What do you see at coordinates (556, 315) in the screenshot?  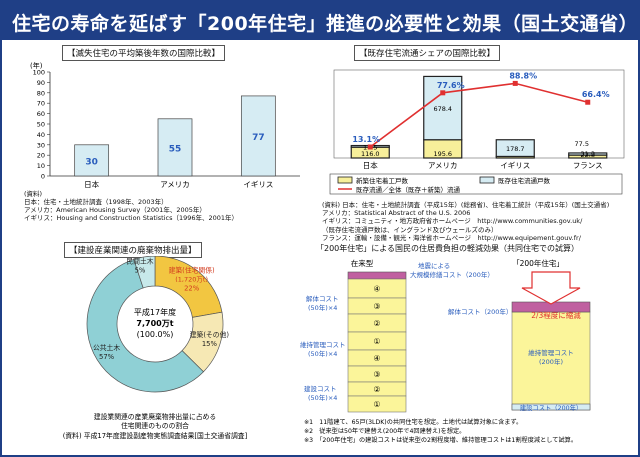 I see `reduction-label: 2/3程度に縮減` at bounding box center [556, 315].